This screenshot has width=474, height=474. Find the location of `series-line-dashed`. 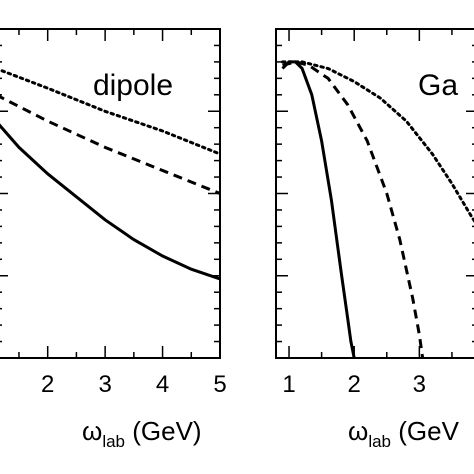

series-line-dashed is located at coordinates (110, 145).